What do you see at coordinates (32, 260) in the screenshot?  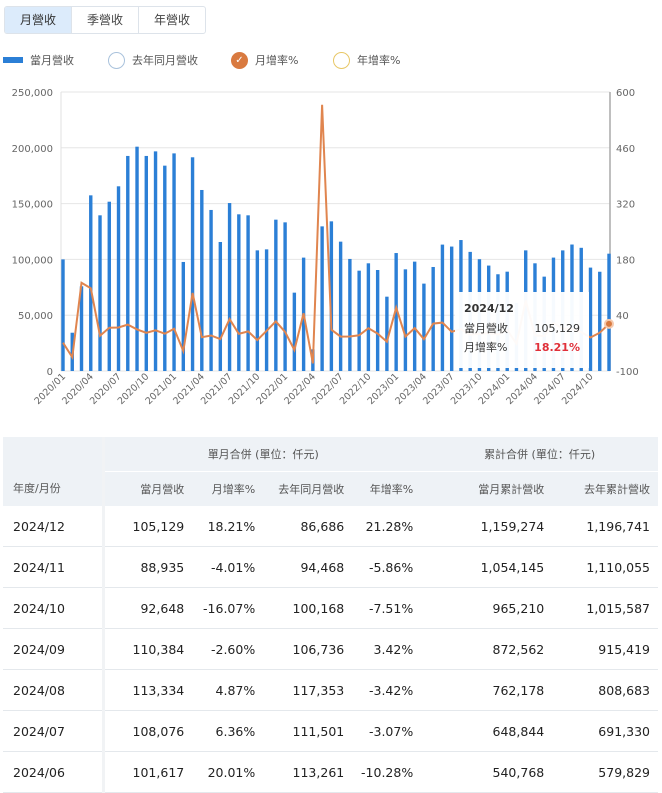 I see `left-axis-tick-label: 100,000` at bounding box center [32, 260].